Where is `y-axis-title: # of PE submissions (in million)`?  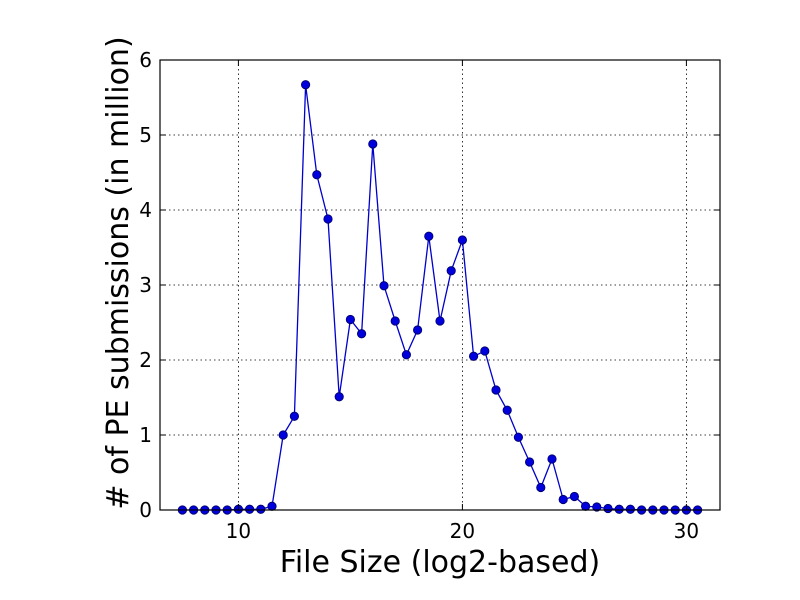
y-axis-title: # of PE submissions (in million) is located at coordinates (118, 272).